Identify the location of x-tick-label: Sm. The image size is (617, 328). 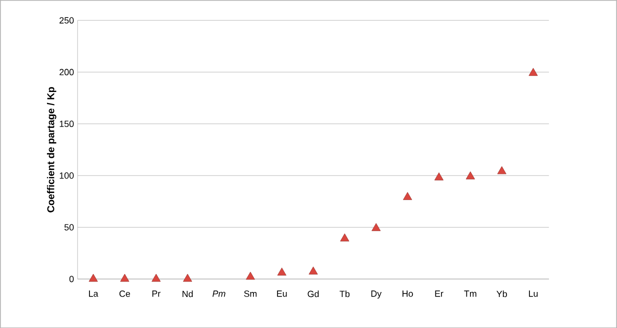
(250, 293).